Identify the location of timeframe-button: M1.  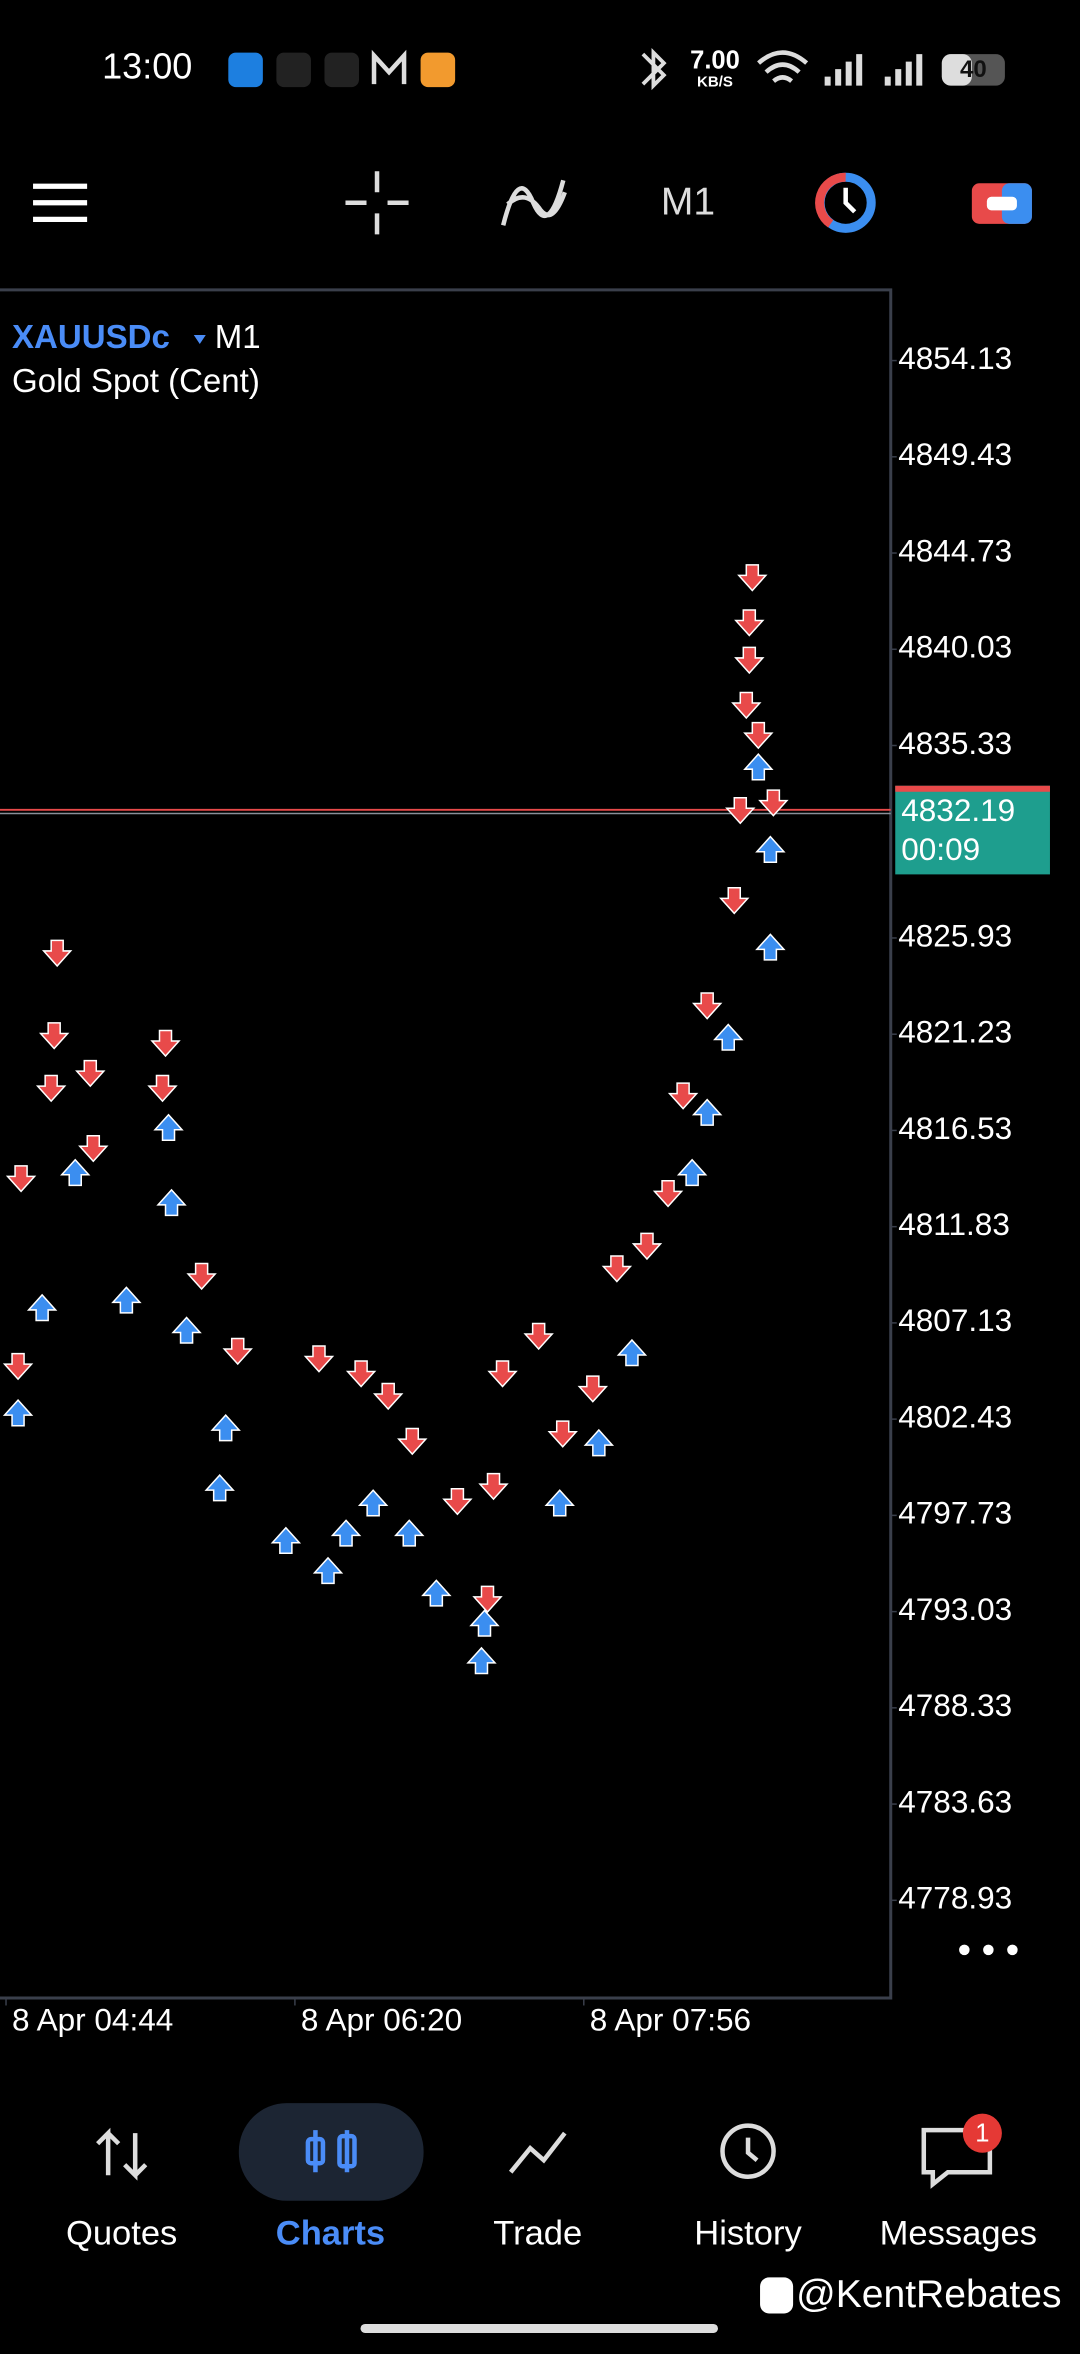
(688, 202).